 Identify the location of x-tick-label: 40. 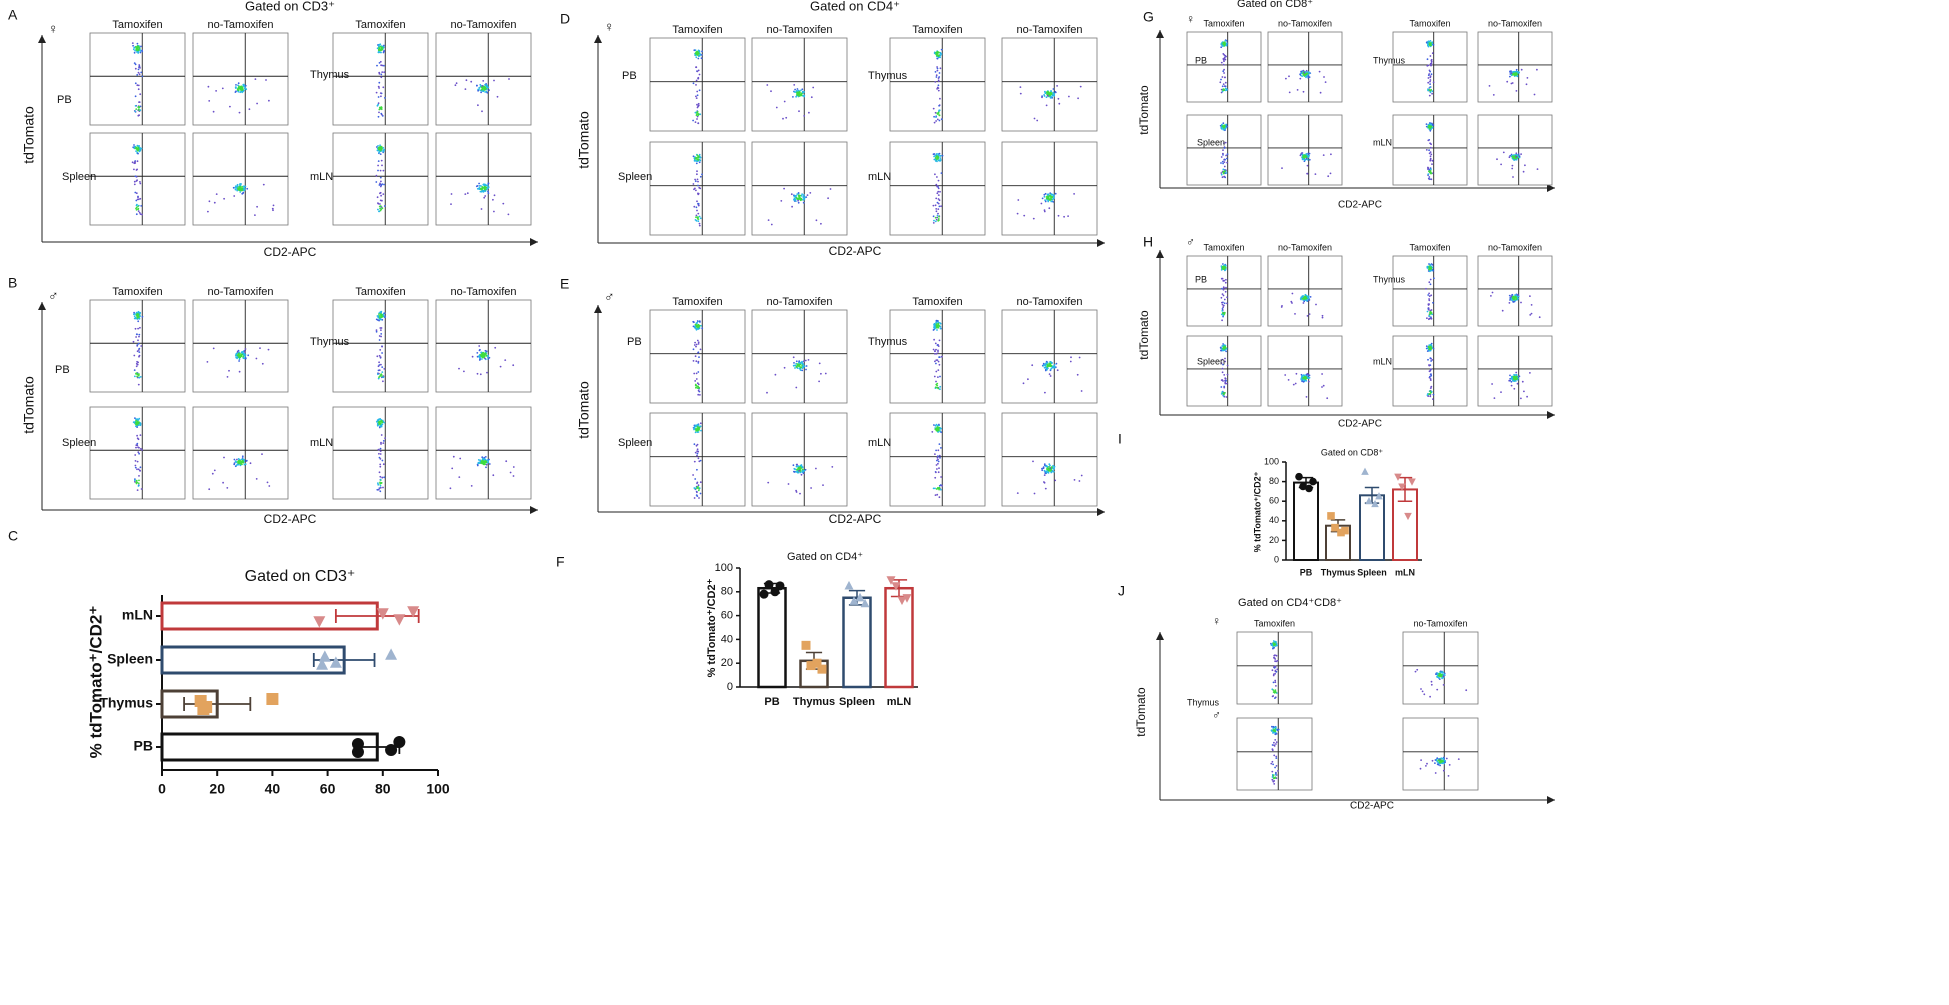
(273, 789).